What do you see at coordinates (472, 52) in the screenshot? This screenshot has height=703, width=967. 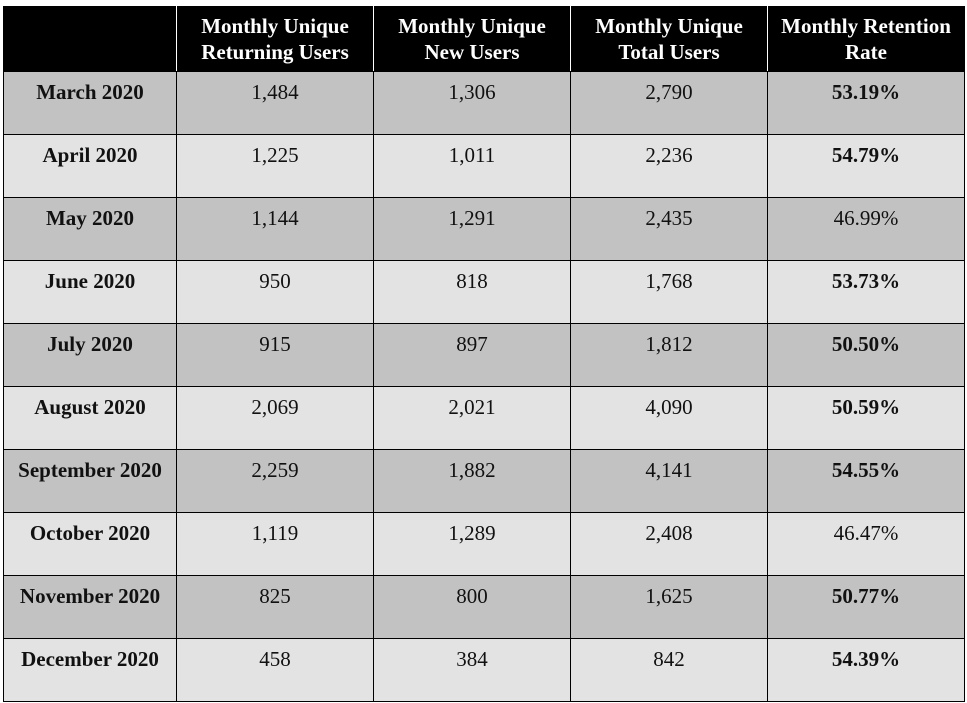 I see `header-new-line2: New Users` at bounding box center [472, 52].